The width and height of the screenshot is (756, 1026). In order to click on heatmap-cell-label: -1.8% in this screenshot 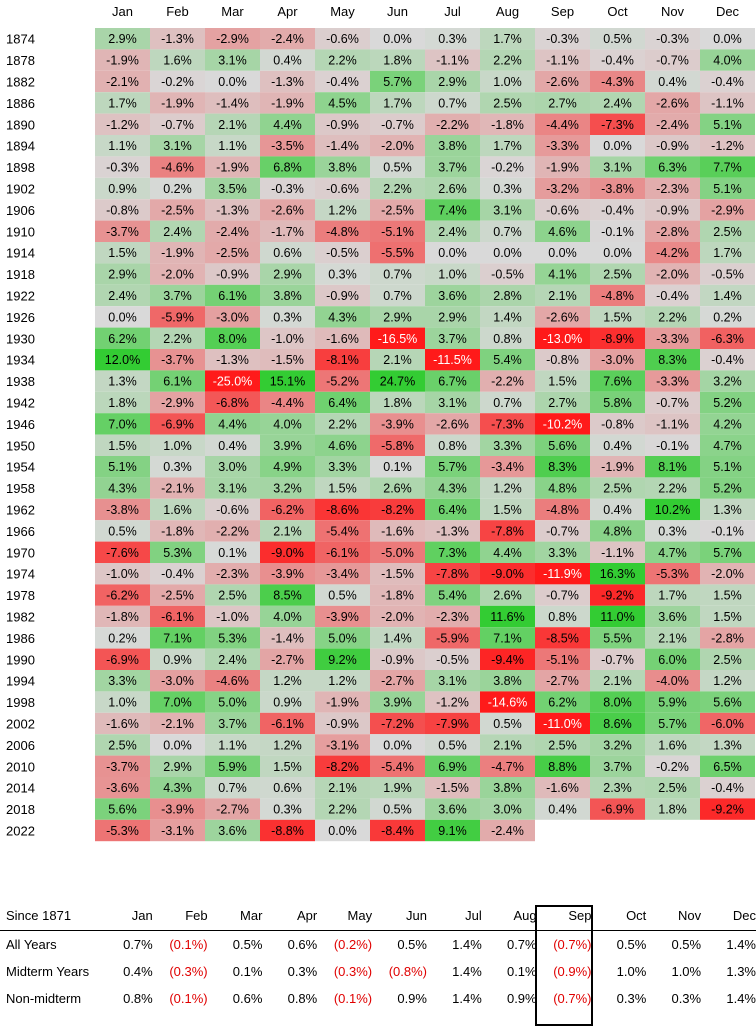, I will do `click(397, 596)`.